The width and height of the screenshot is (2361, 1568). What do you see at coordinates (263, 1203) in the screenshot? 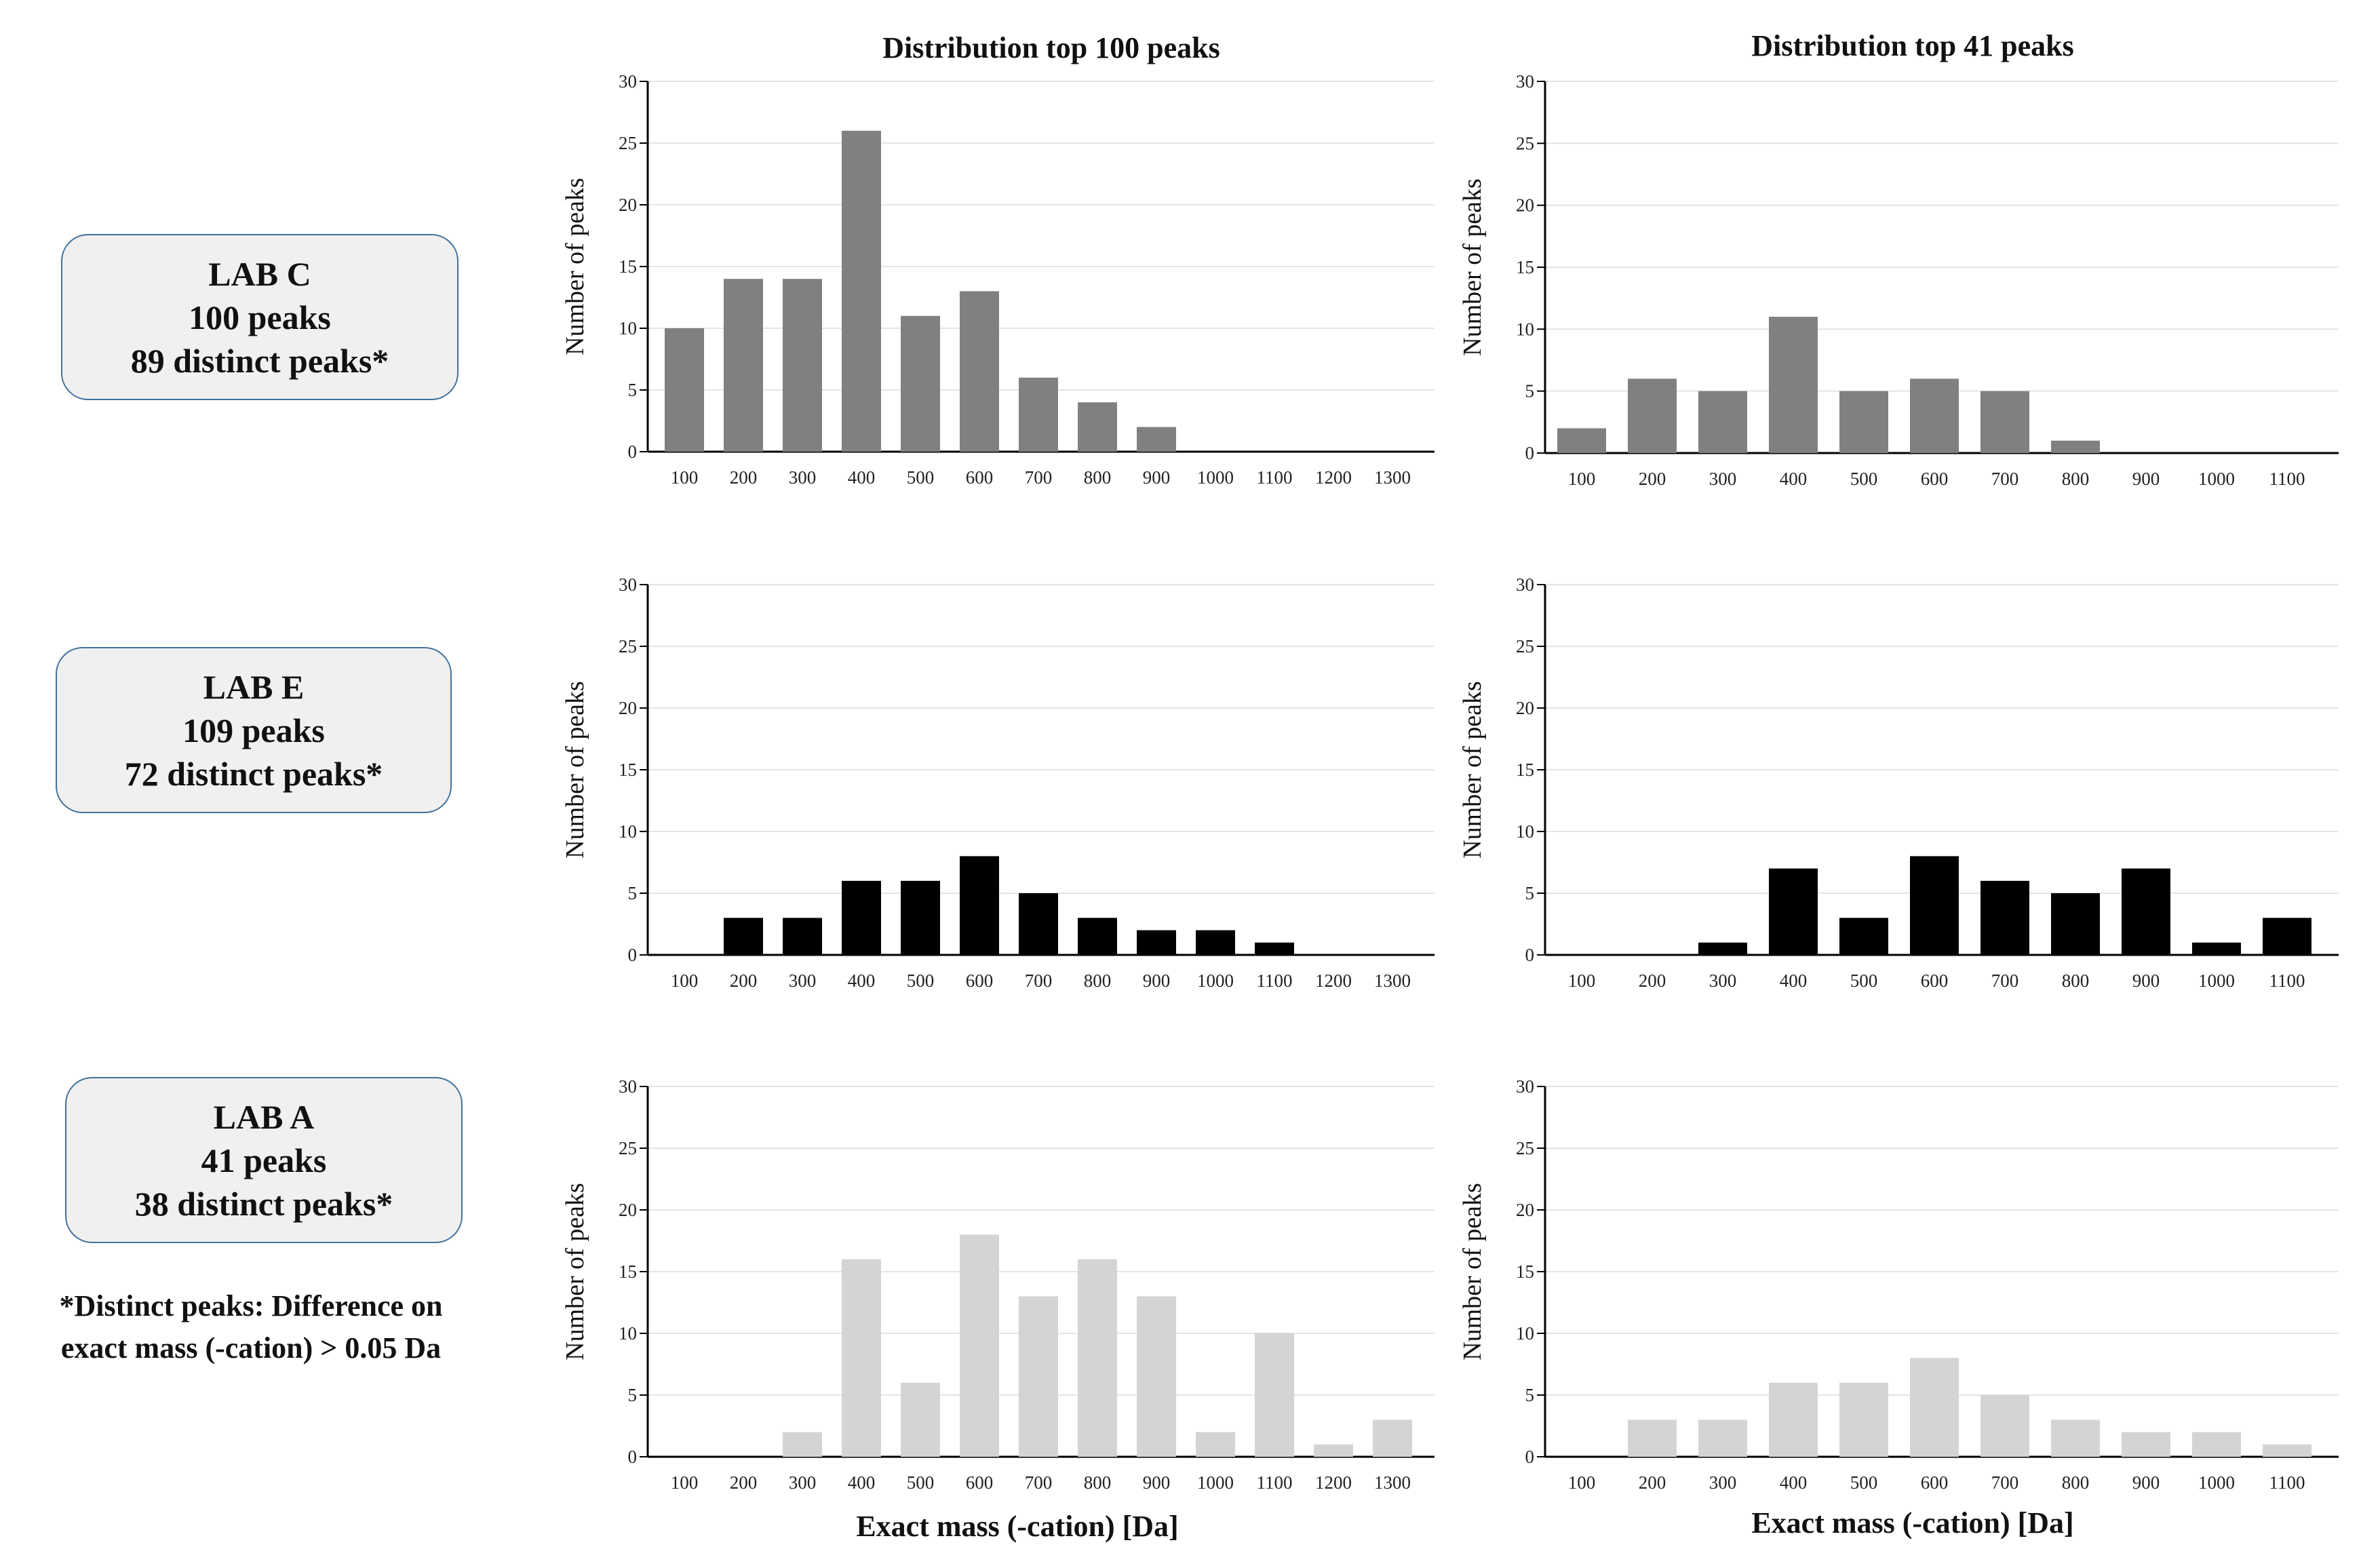
I see `lab-a-distinct: 38 distinct peaks*` at bounding box center [263, 1203].